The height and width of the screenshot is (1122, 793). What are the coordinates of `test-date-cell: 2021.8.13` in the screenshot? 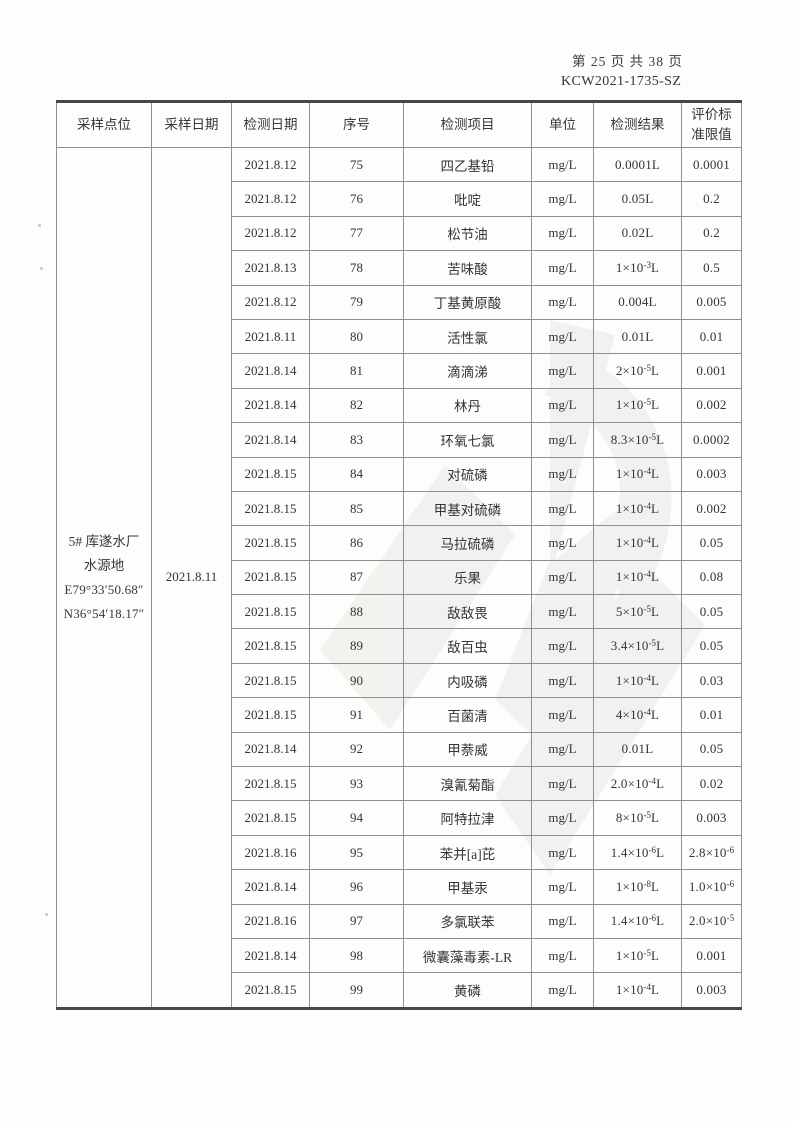 It's located at (270, 268).